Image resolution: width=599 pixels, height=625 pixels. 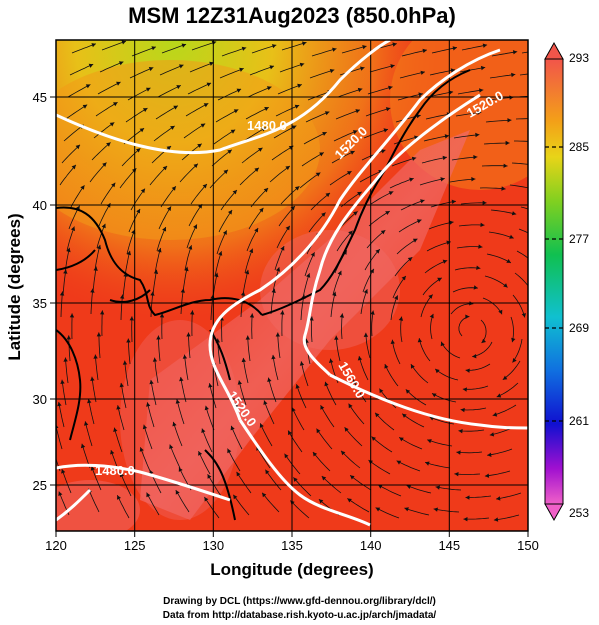 I want to click on y-tick-label: 35, so click(x=40, y=303).